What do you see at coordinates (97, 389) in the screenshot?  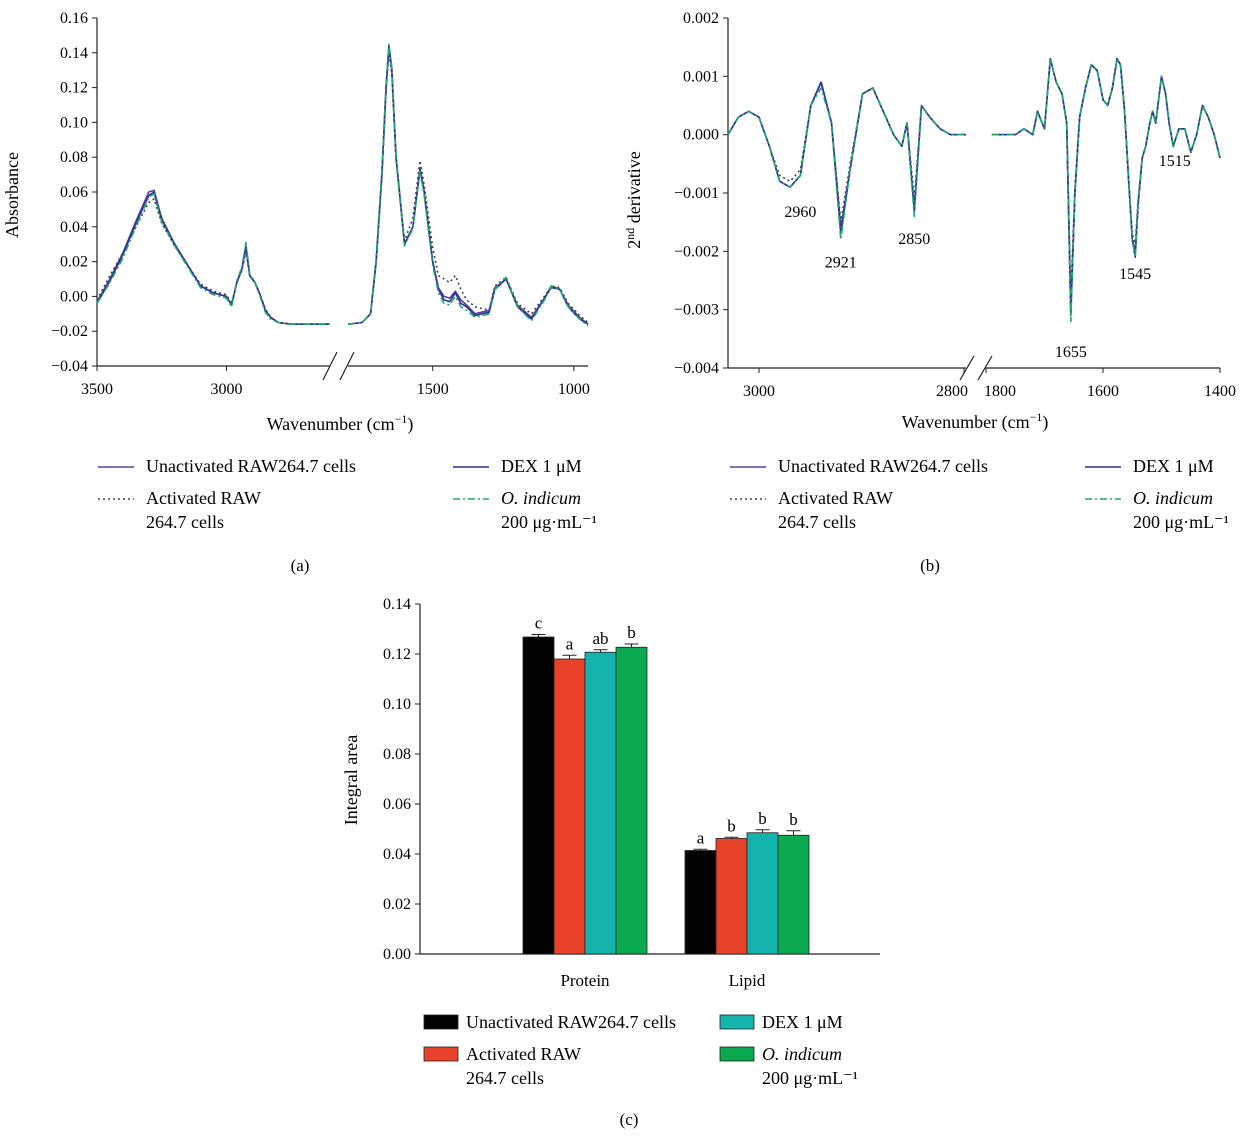 I see `panel-a-x-tick-label: 3500` at bounding box center [97, 389].